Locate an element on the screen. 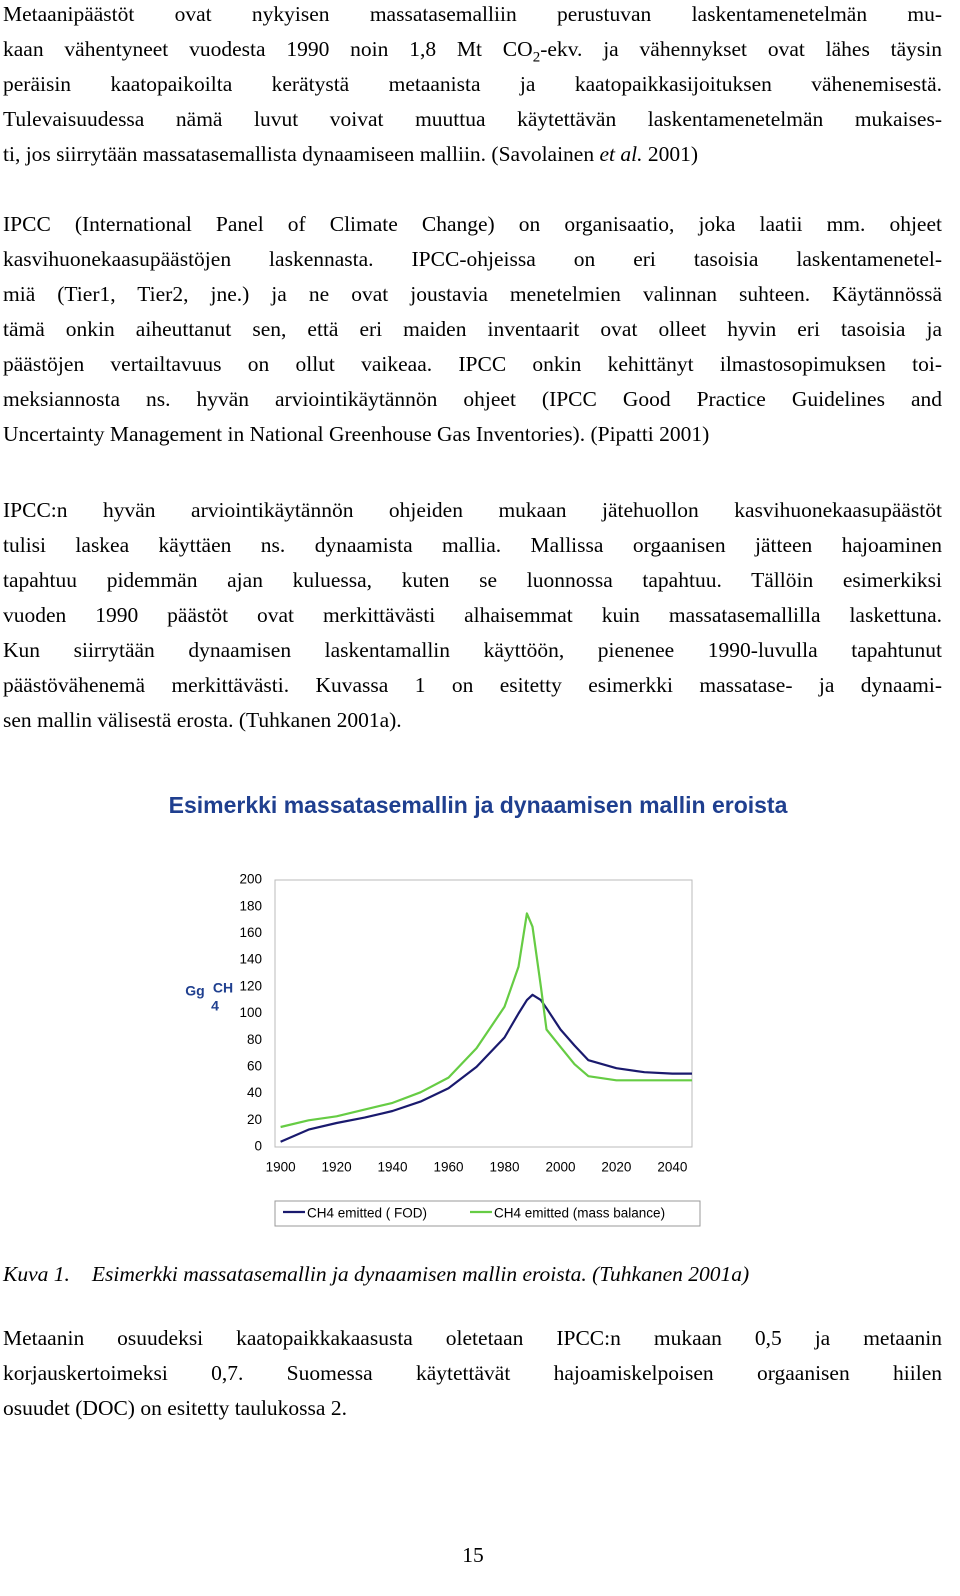 The height and width of the screenshot is (1596, 960). y-tick-label: 80 is located at coordinates (254, 1039).